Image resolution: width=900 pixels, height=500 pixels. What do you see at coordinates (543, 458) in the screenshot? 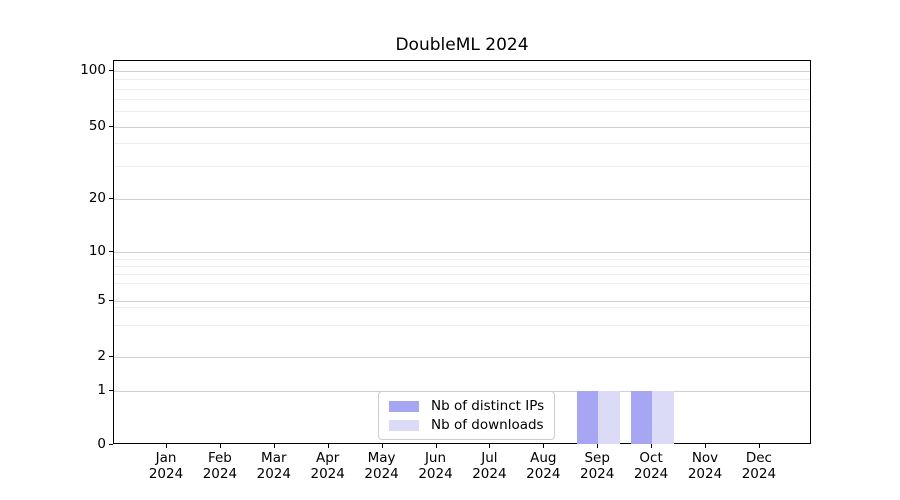
I see `x-tick-month: Aug` at bounding box center [543, 458].